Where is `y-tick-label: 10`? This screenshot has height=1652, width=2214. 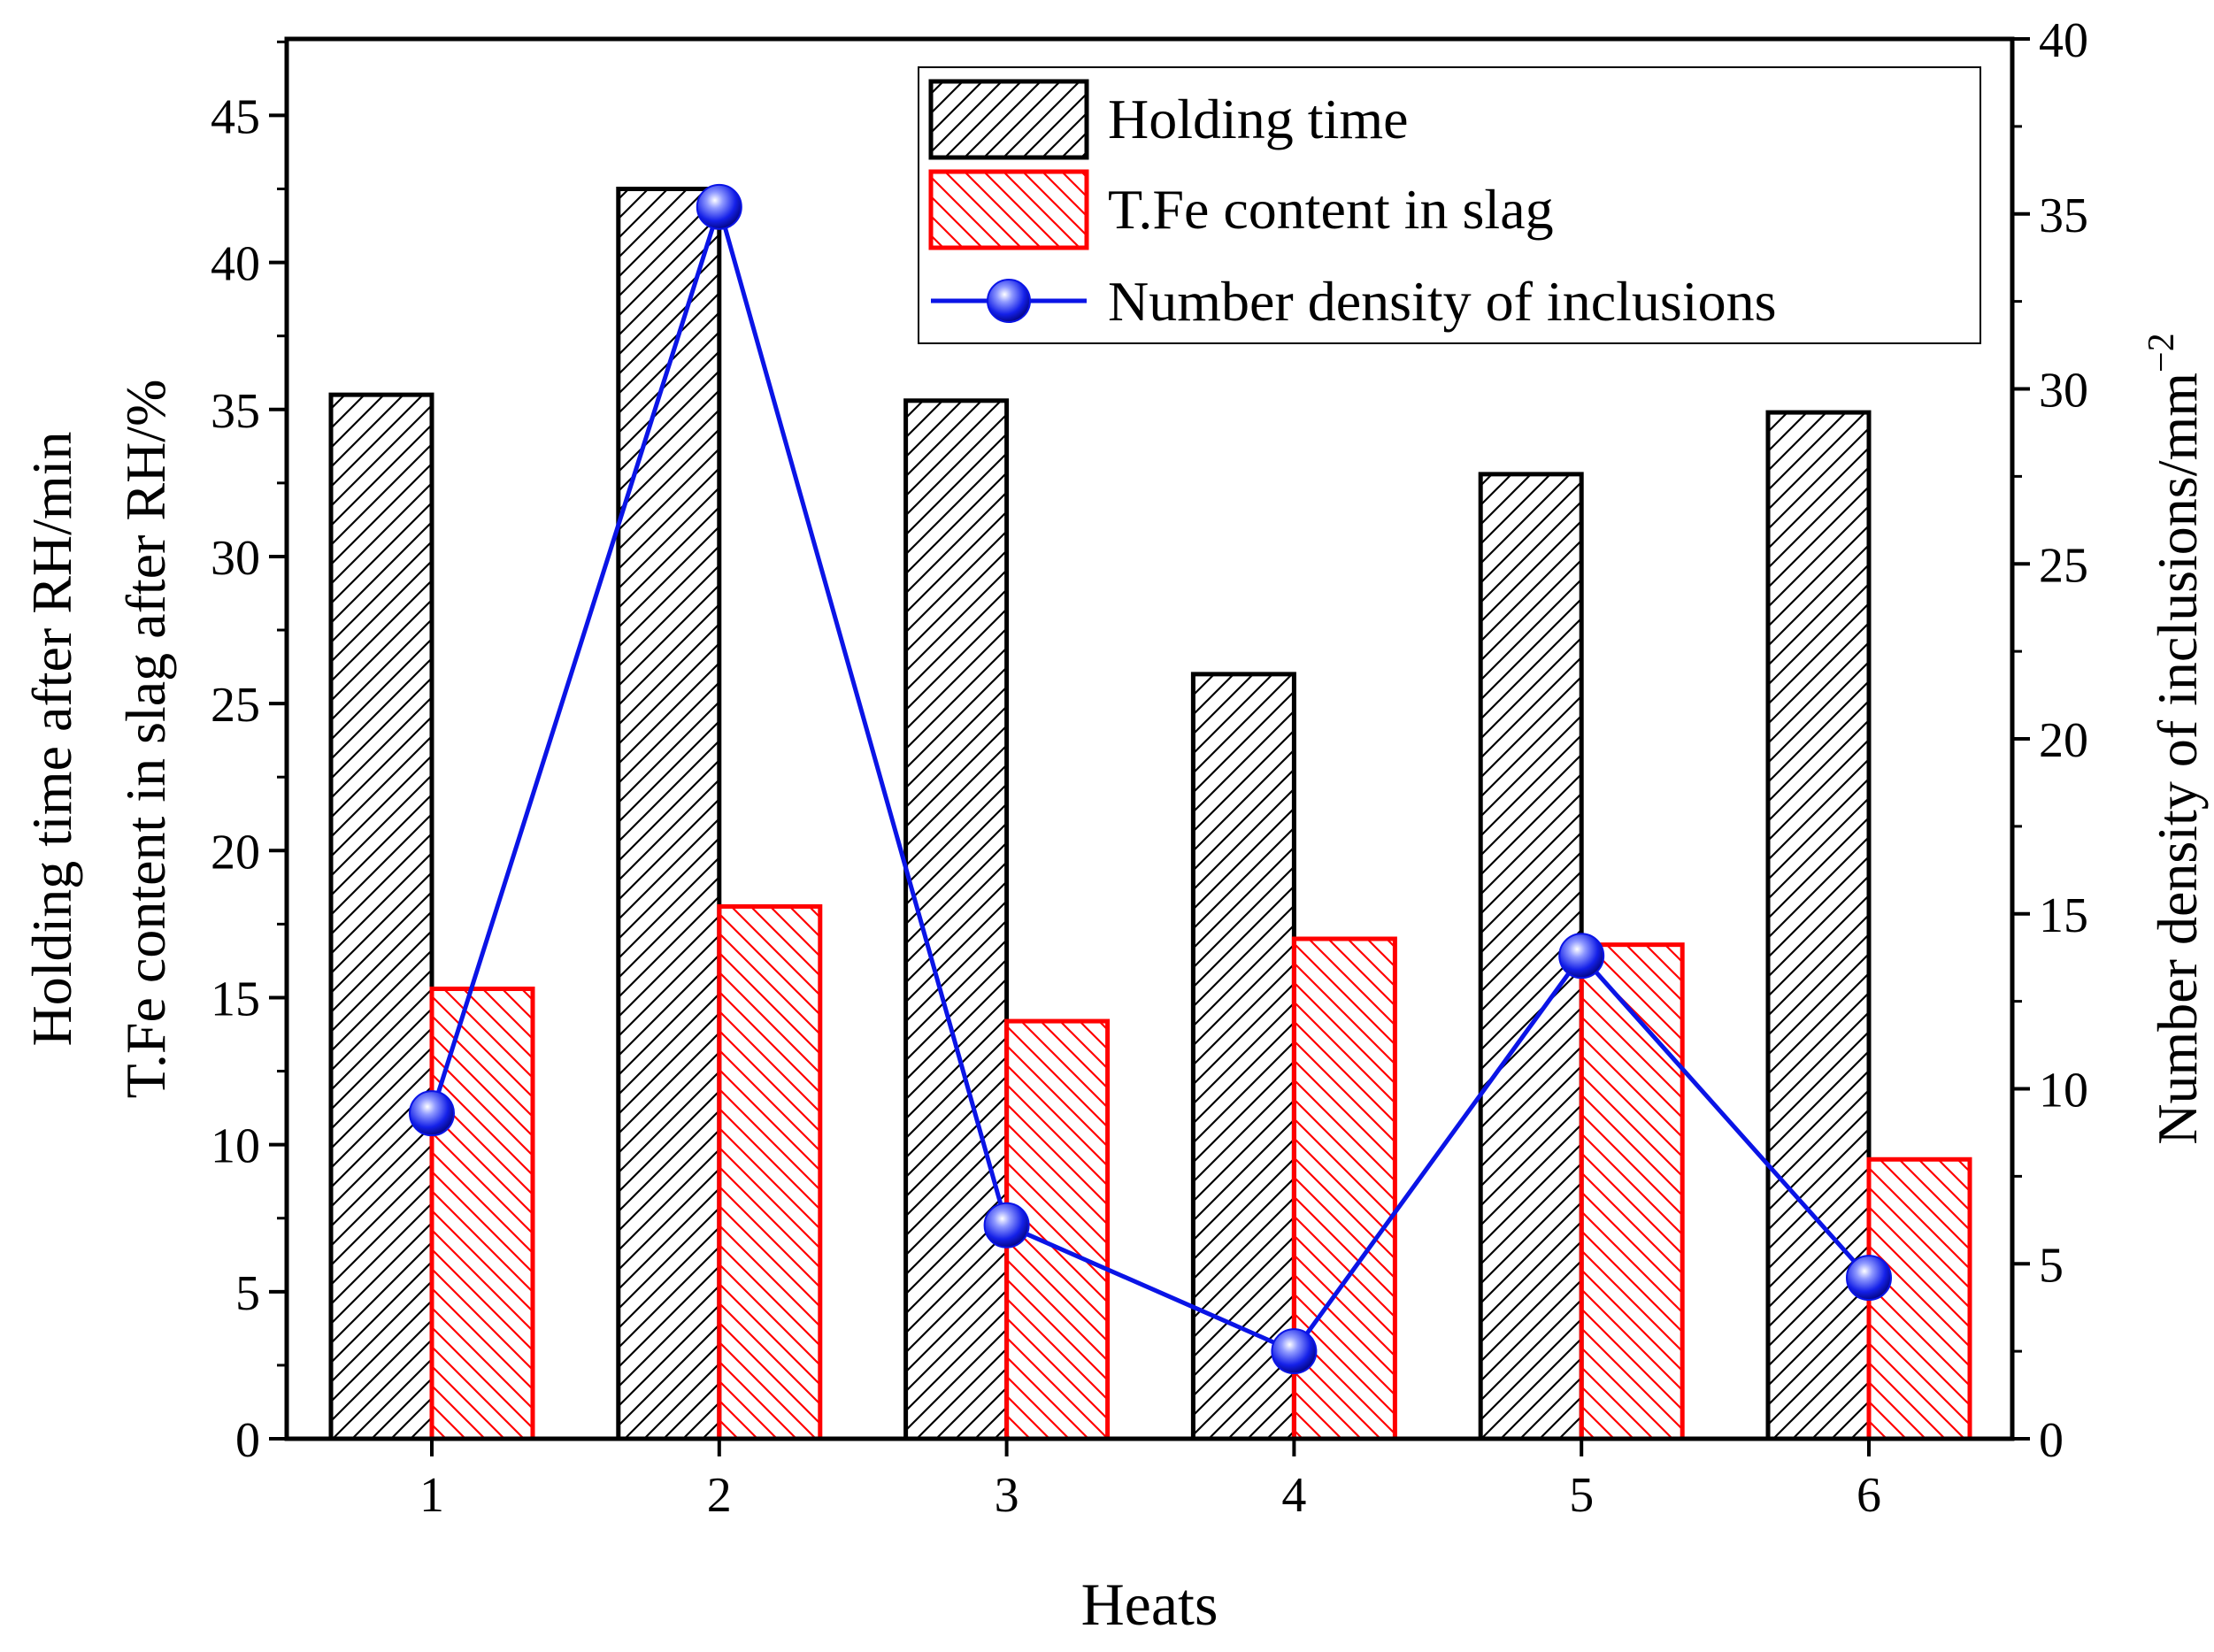 y-tick-label: 10 is located at coordinates (235, 1146).